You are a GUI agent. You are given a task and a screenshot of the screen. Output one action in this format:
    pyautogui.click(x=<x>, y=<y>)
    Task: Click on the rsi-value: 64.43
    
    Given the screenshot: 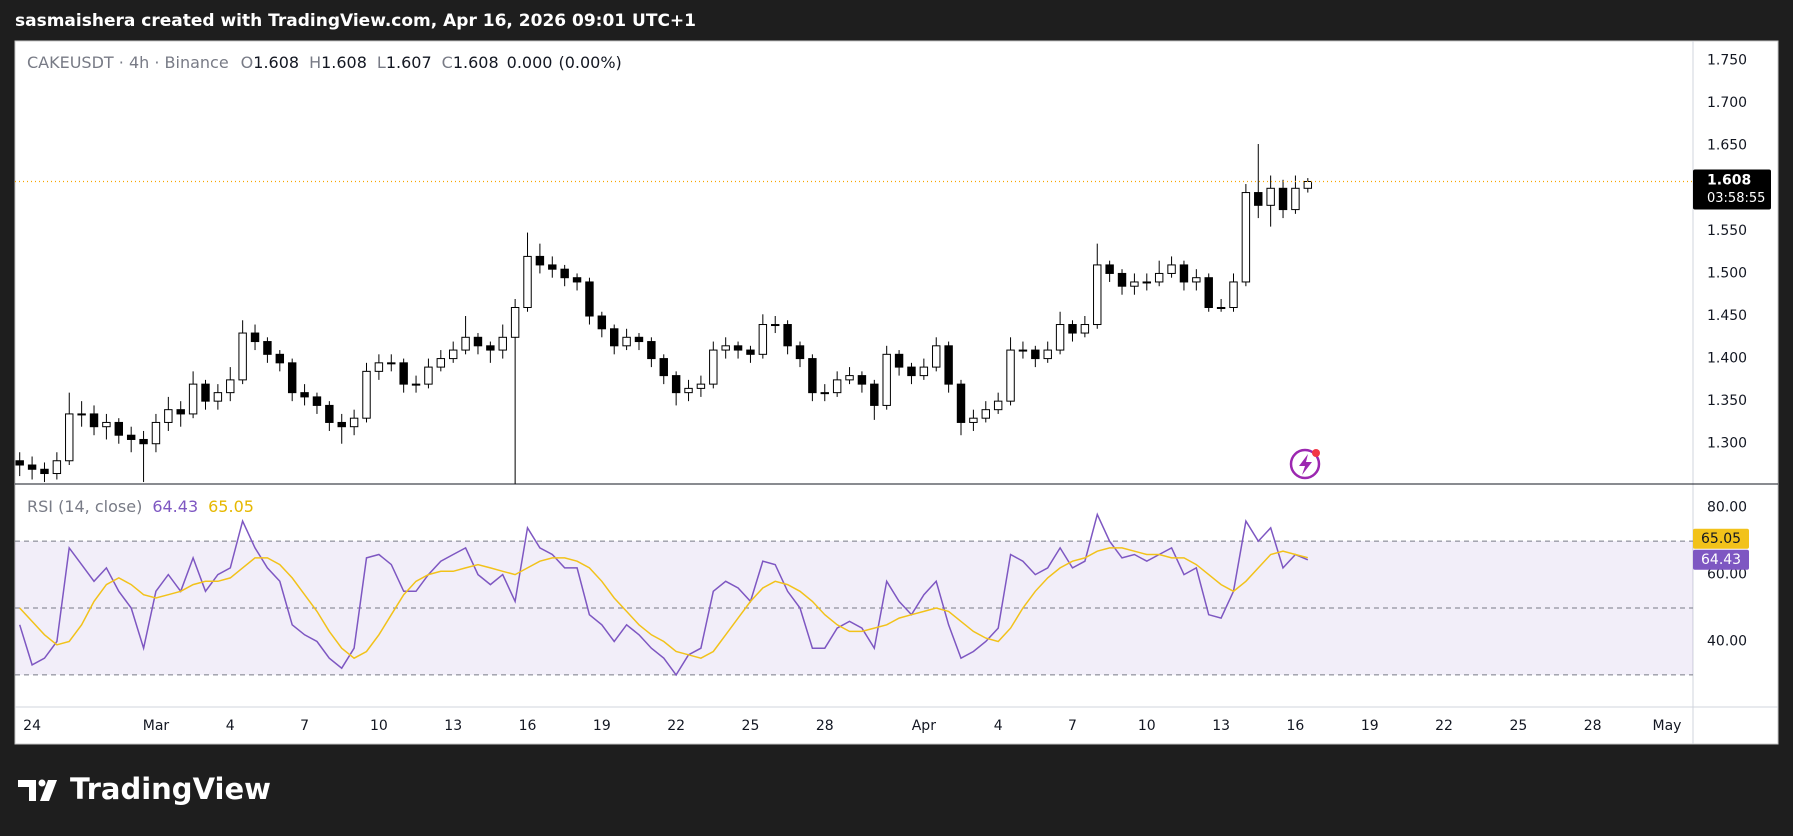 What is the action you would take?
    pyautogui.click(x=175, y=506)
    